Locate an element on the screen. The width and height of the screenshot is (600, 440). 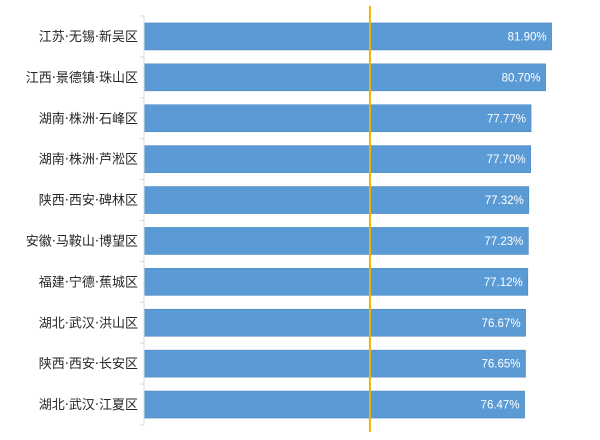
category-label: 湖南·株洲·石峰区 is located at coordinates (88, 119).